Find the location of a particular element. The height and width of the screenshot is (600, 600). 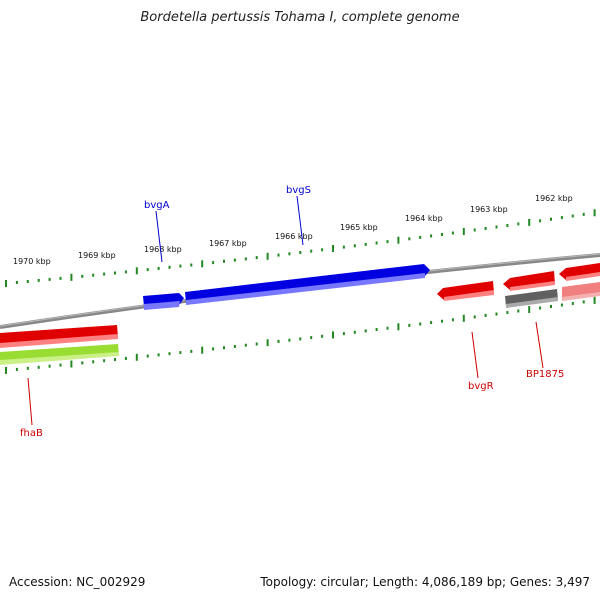

kbp-label-1964: 1964 kbp is located at coordinates (424, 218).